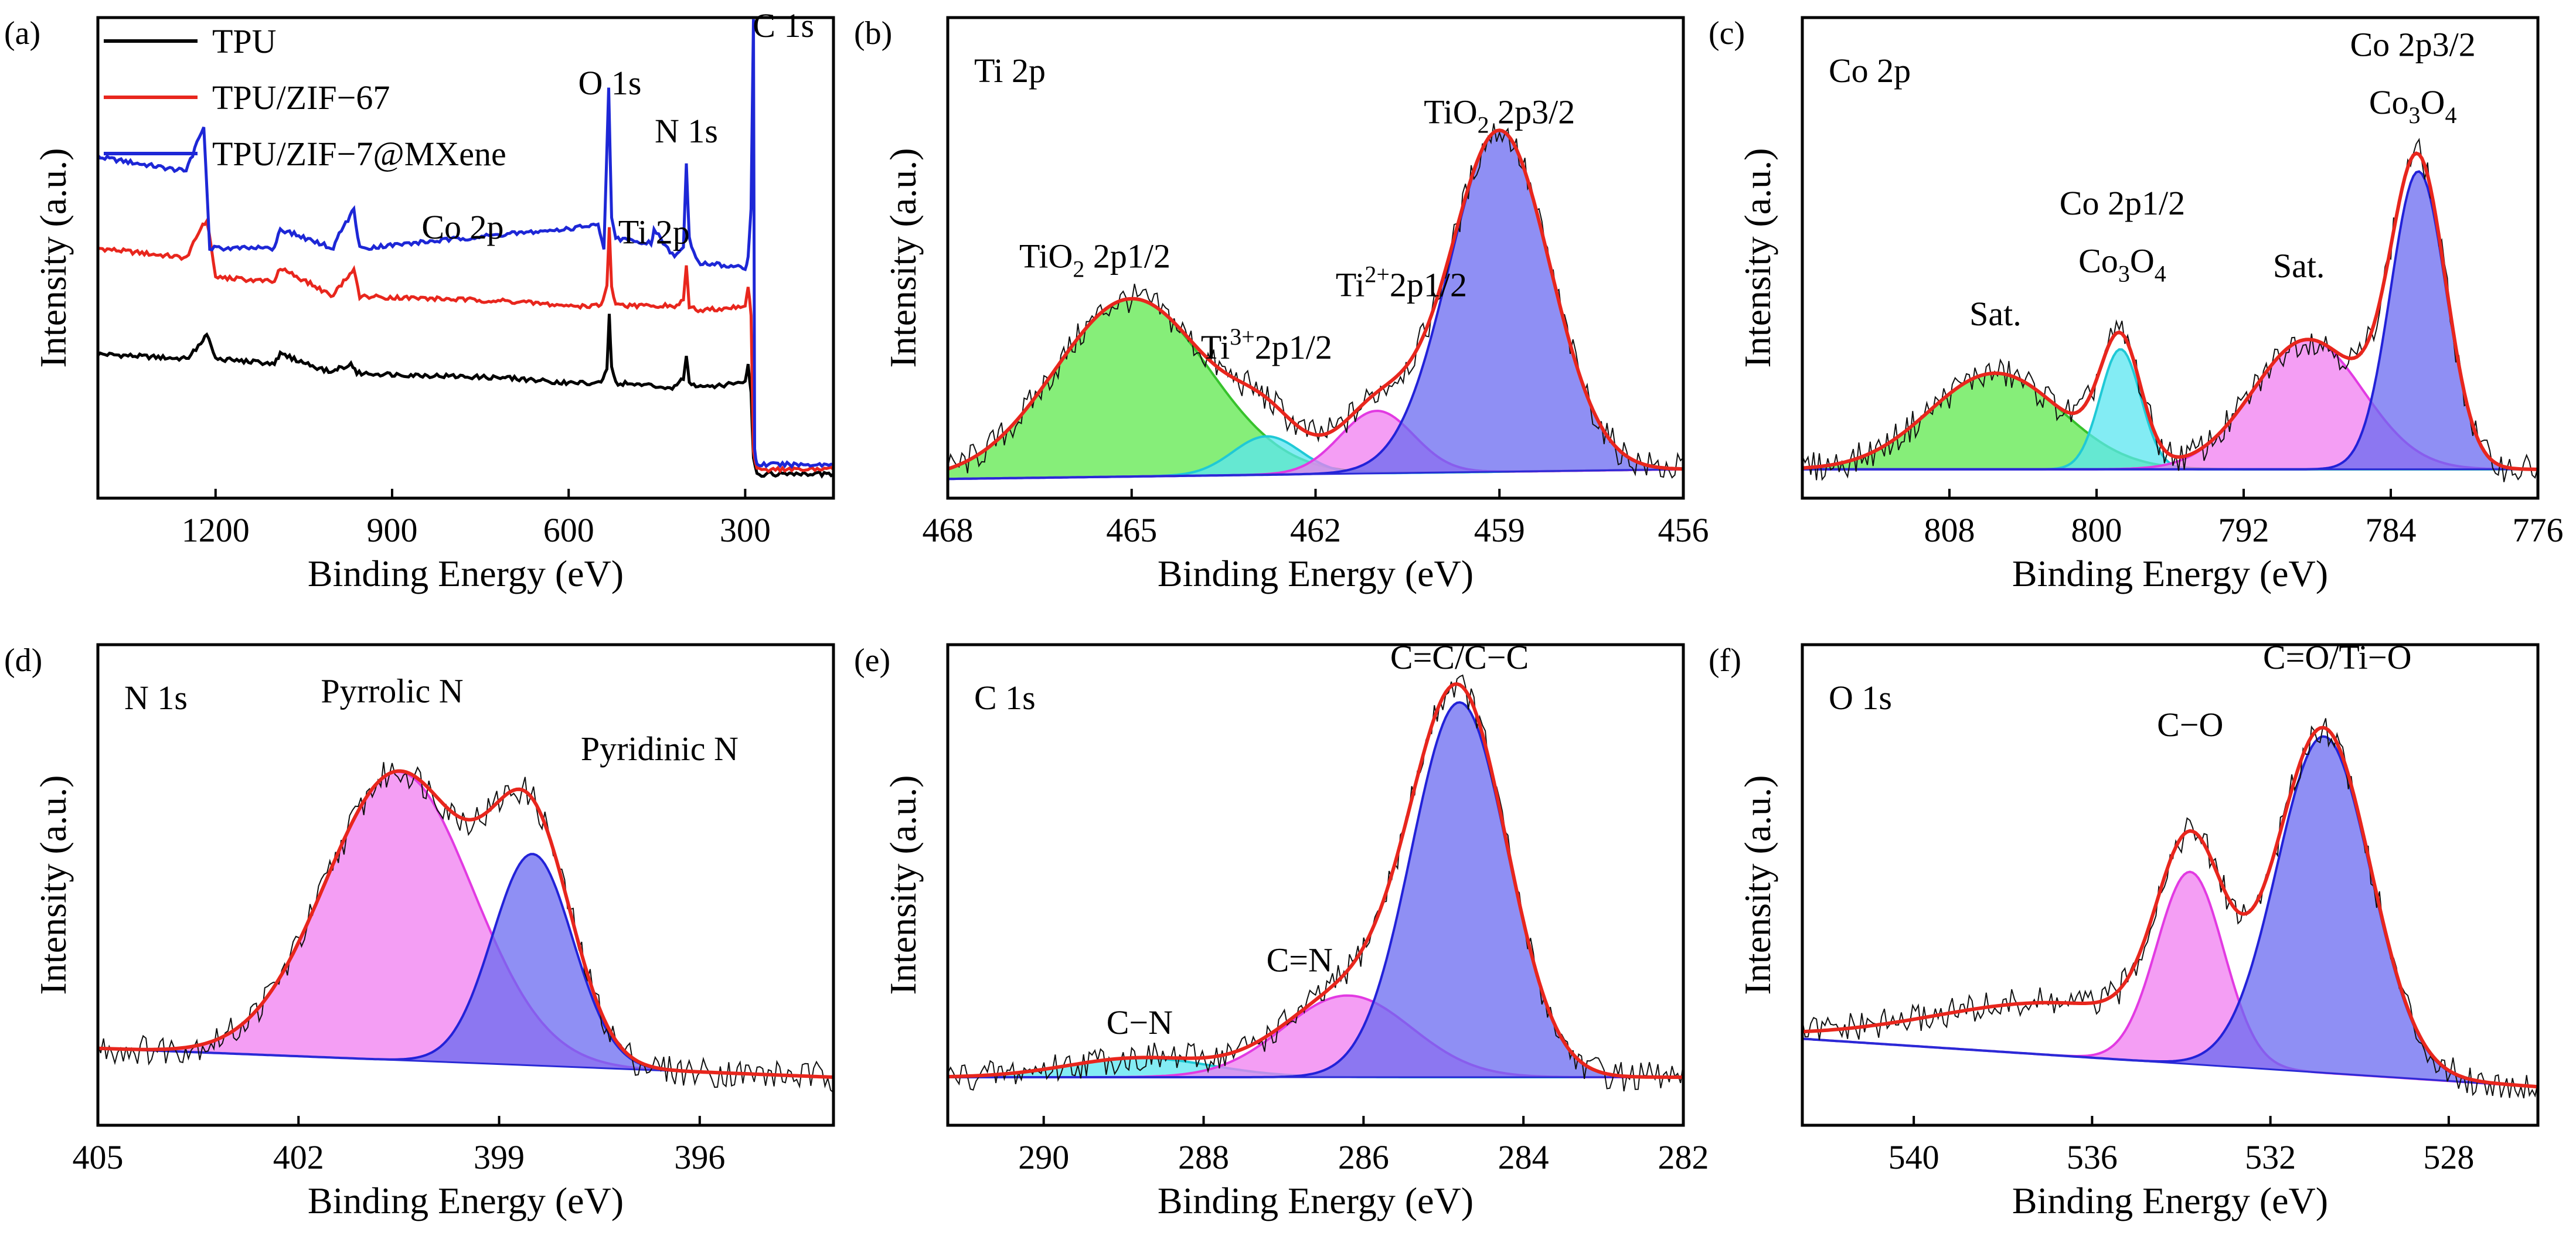  What do you see at coordinates (244, 41) in the screenshot?
I see `legend-label: TPU` at bounding box center [244, 41].